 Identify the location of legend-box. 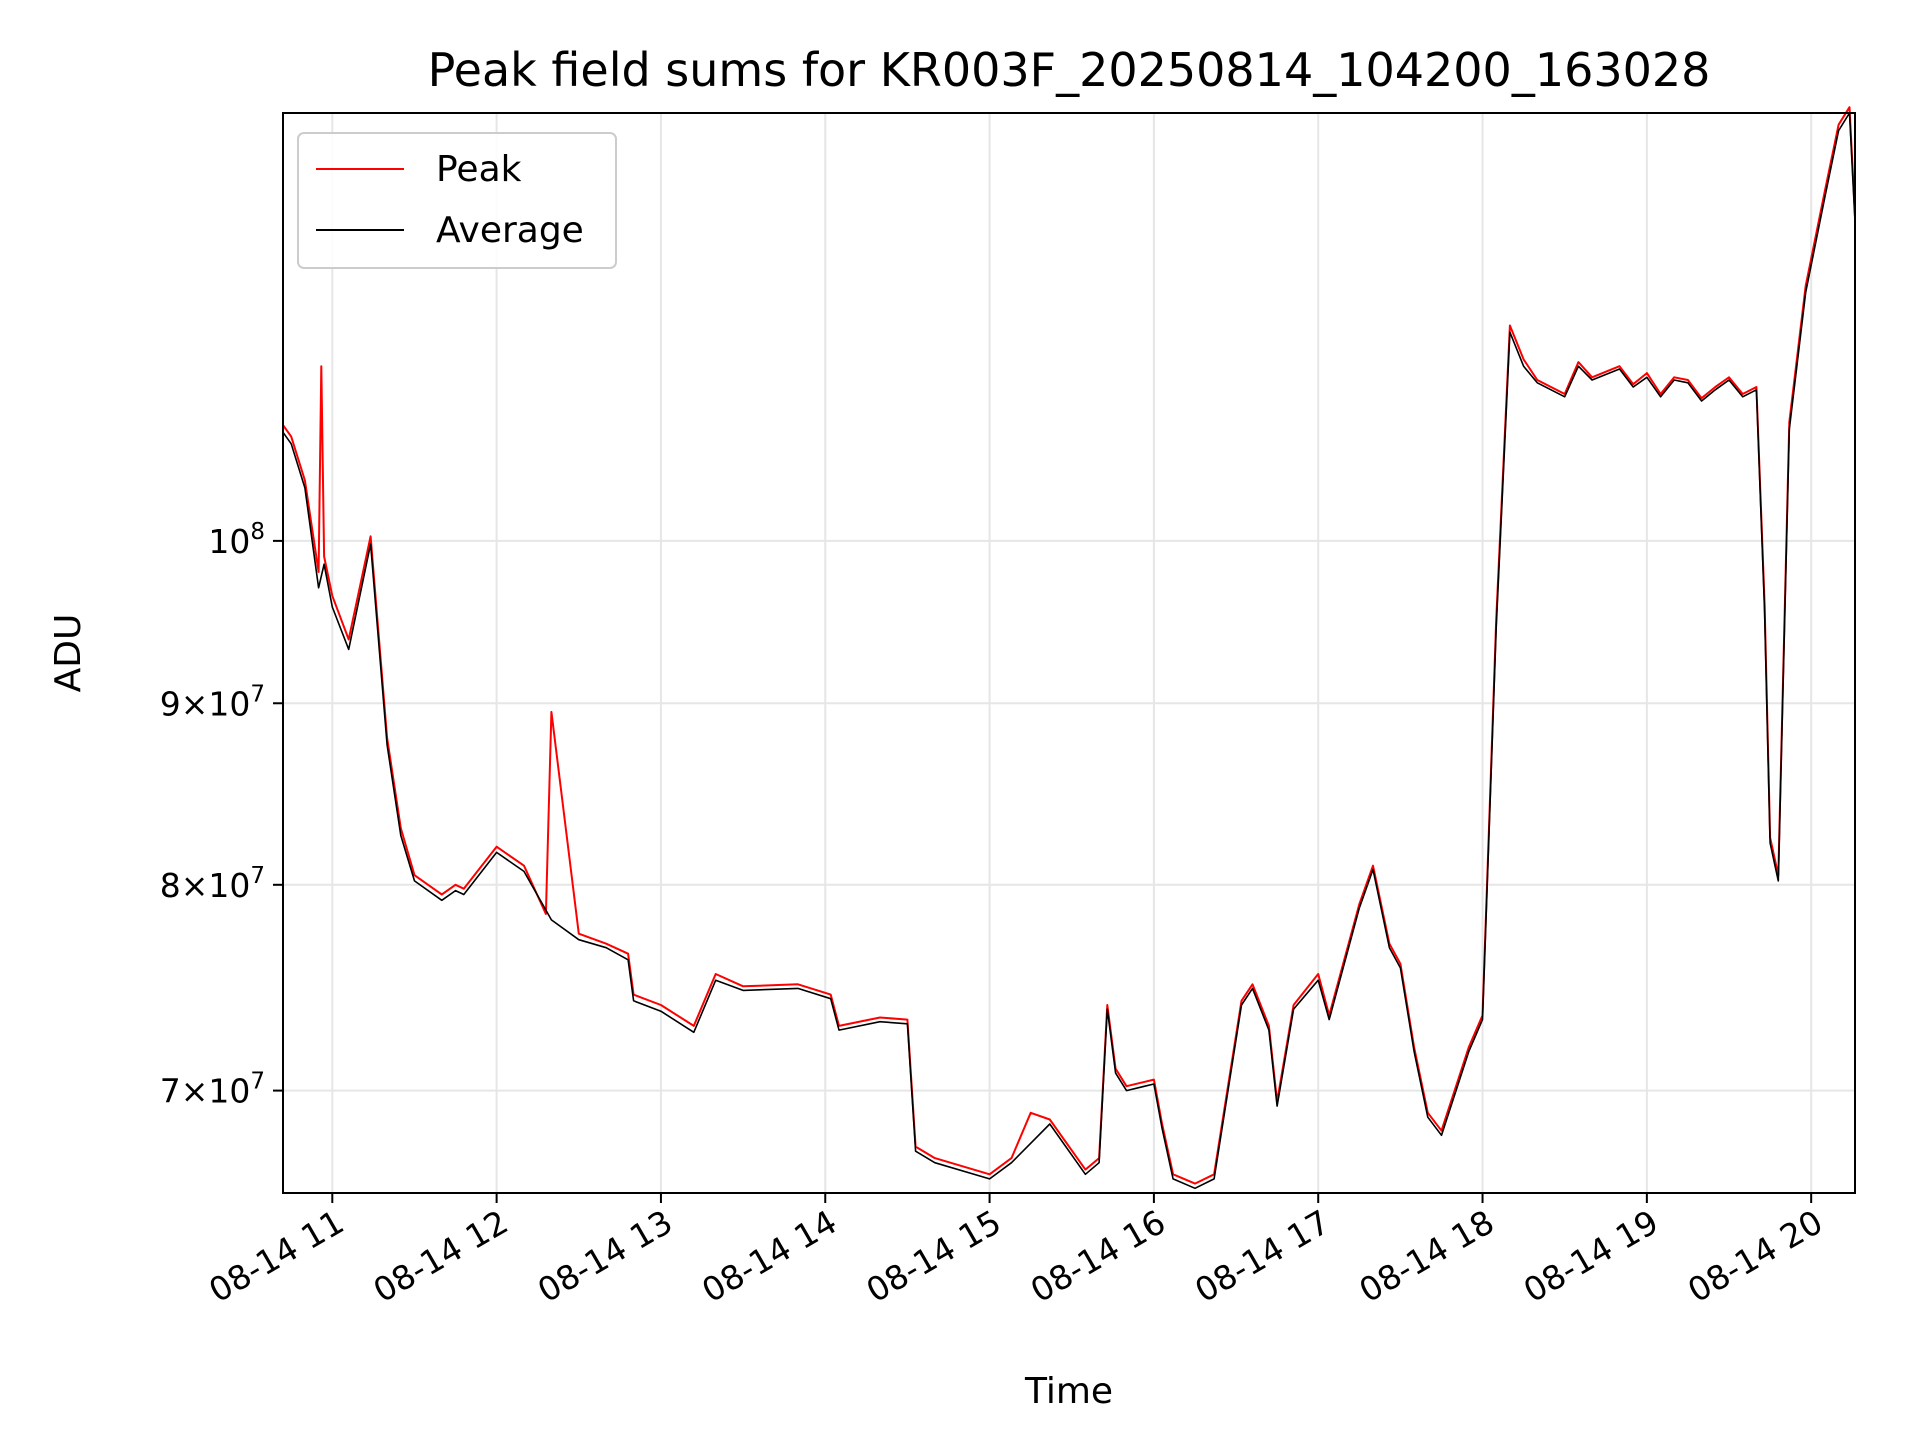
(457, 200).